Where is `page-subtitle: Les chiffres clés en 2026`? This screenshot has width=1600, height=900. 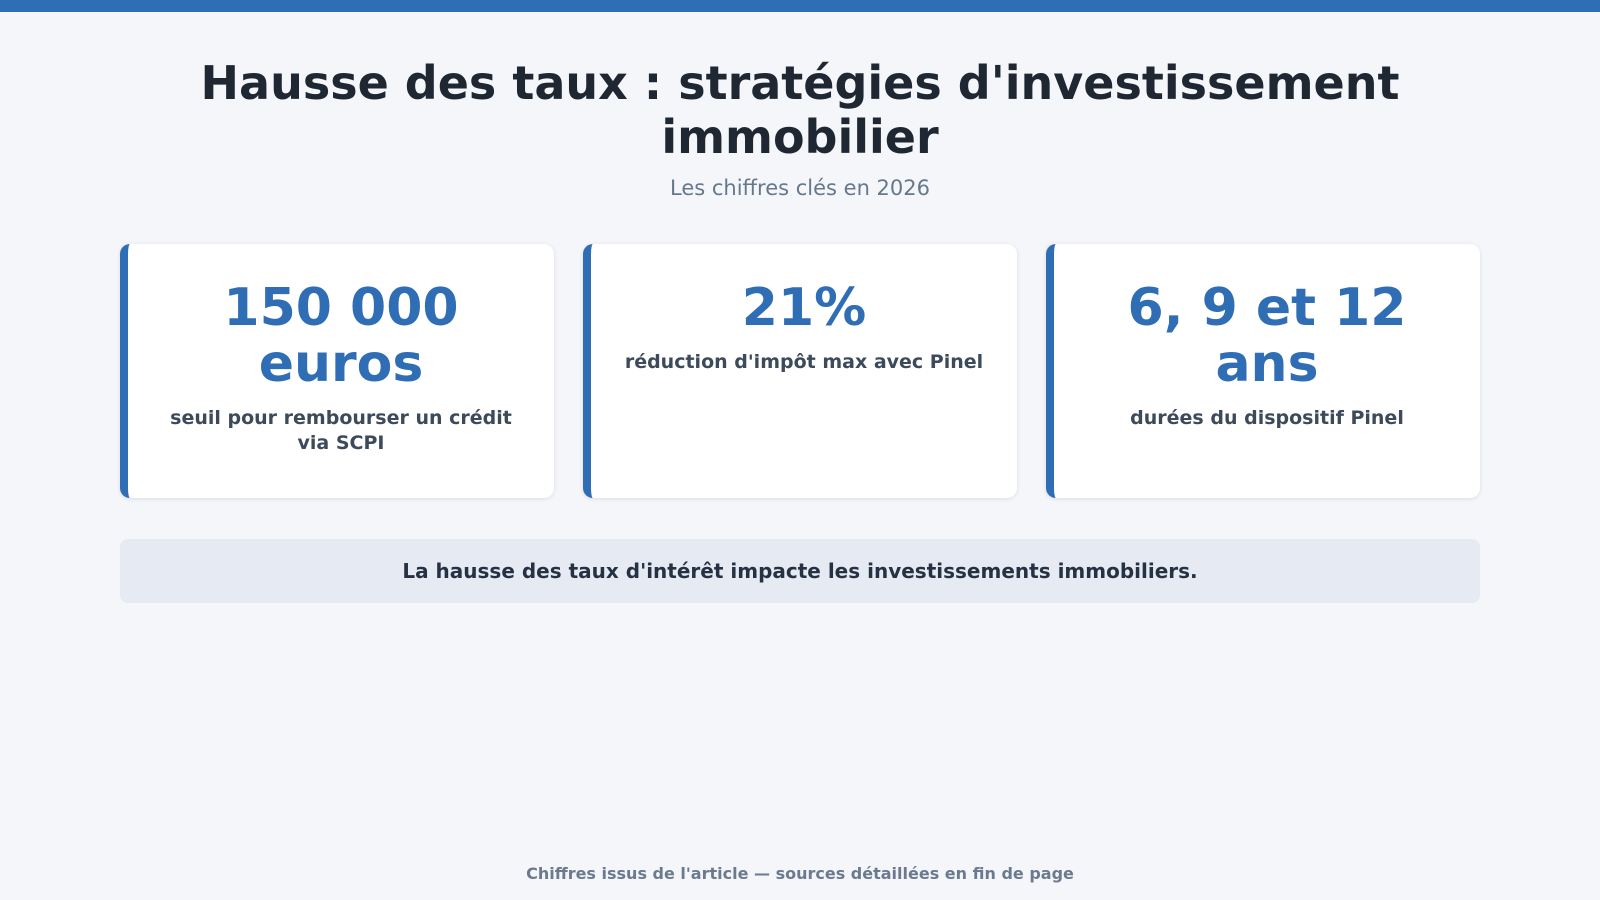
page-subtitle: Les chiffres clés en 2026 is located at coordinates (800, 188).